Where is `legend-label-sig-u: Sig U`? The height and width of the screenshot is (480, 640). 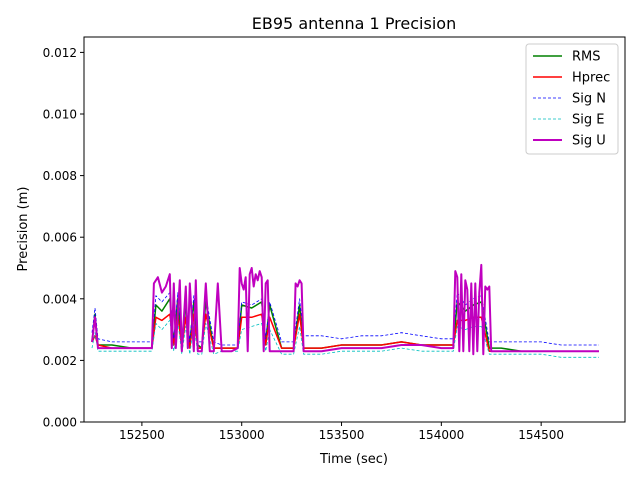 legend-label-sig-u: Sig U is located at coordinates (589, 141).